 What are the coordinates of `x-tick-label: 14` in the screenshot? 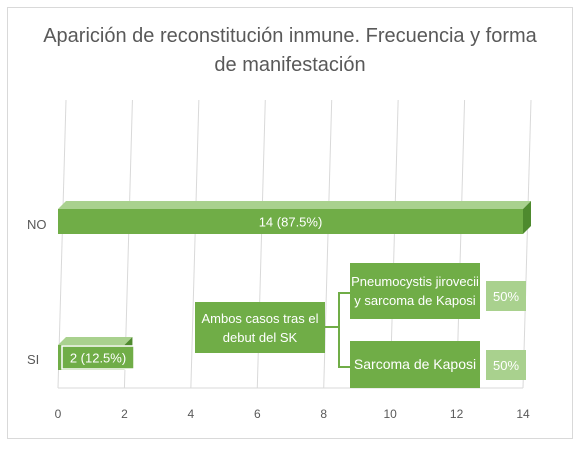 It's located at (523, 414).